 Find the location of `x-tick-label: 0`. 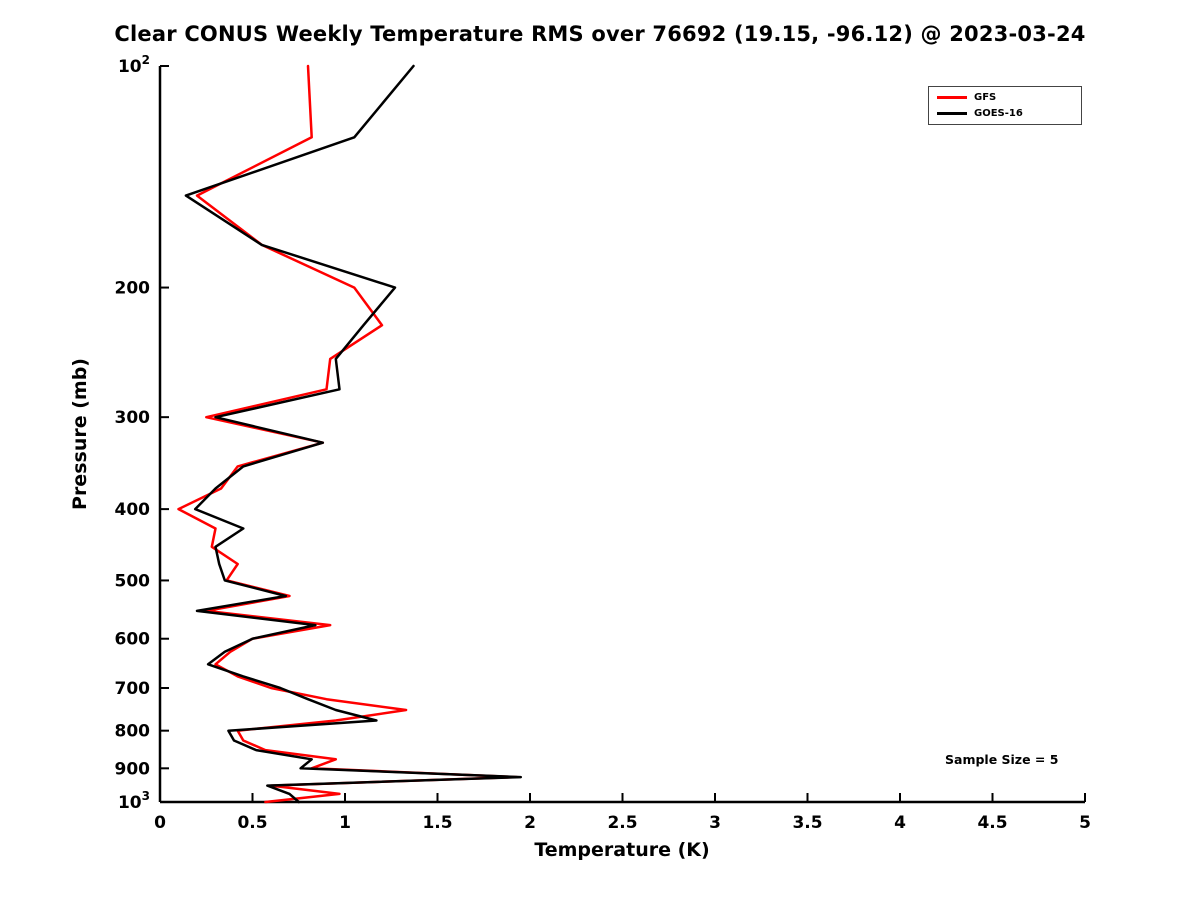

x-tick-label: 0 is located at coordinates (160, 823).